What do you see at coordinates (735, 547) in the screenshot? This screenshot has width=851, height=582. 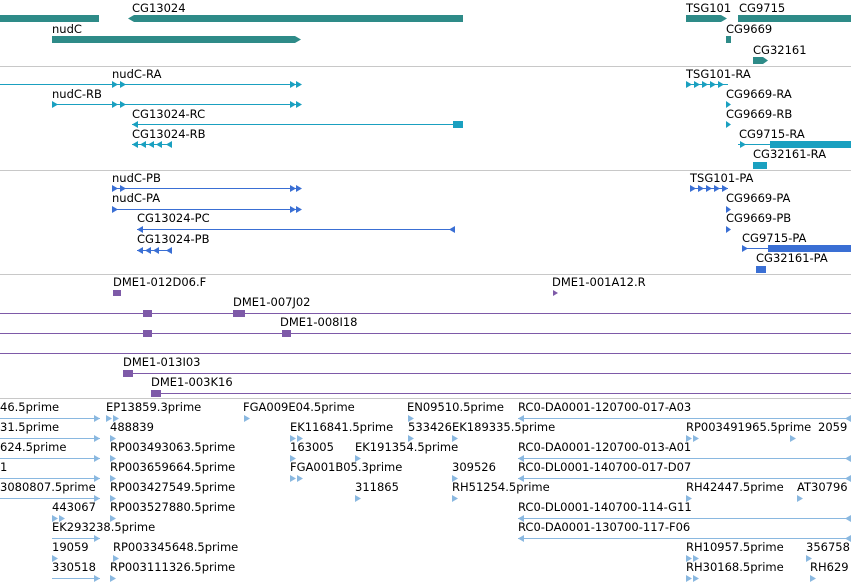 I see `est-label: RH10957.5prime` at bounding box center [735, 547].